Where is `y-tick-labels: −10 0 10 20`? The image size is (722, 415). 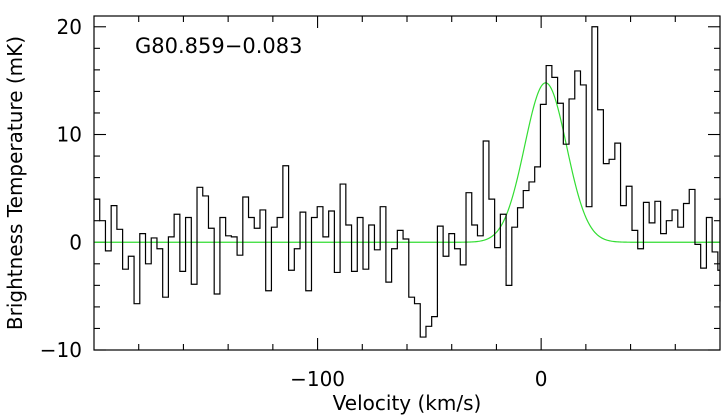 y-tick-labels: −10 0 10 20 is located at coordinates (61, 188).